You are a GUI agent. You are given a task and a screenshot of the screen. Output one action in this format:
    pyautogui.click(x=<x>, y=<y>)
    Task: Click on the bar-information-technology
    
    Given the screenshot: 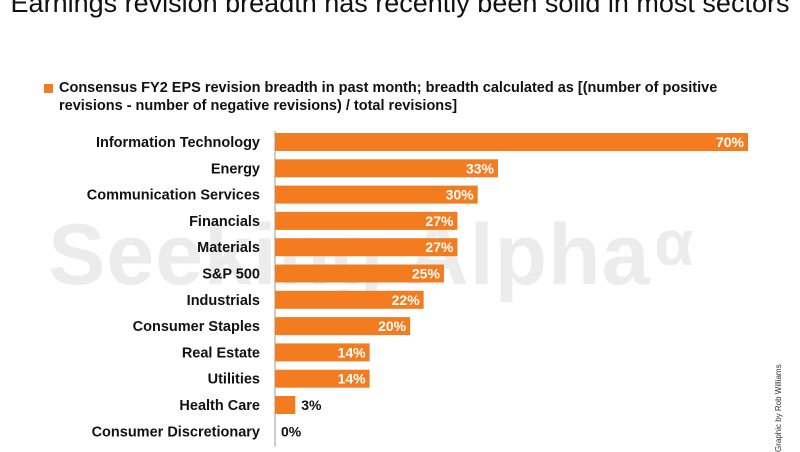 What is the action you would take?
    pyautogui.click(x=511, y=142)
    